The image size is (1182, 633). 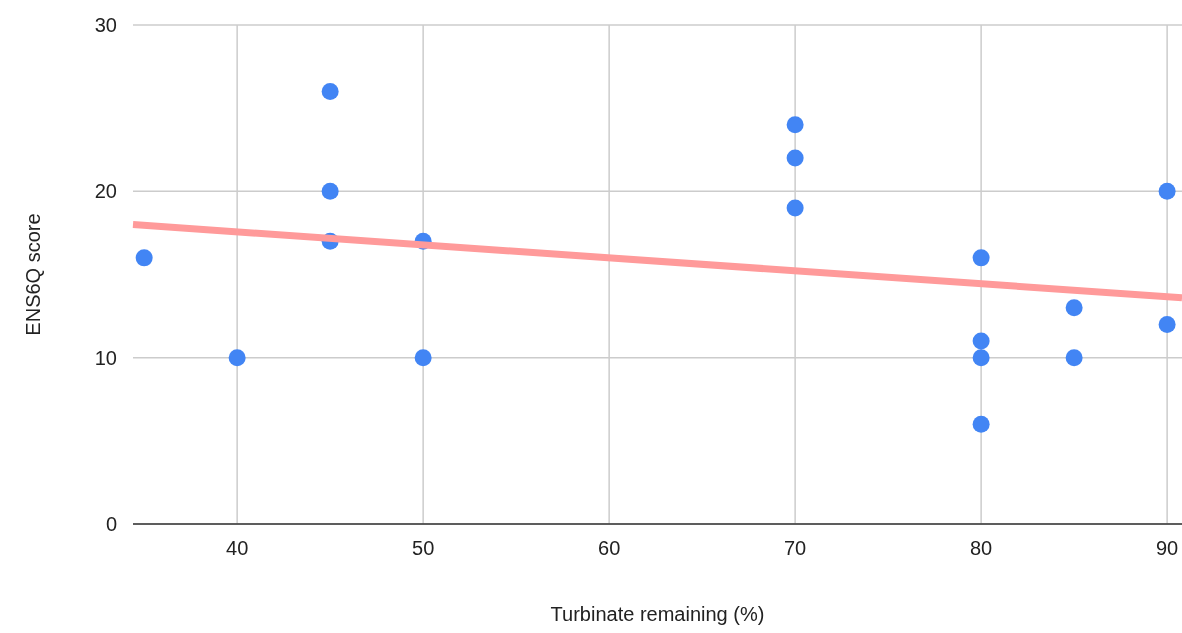 I want to click on y-tick-label: 30, so click(x=105, y=25).